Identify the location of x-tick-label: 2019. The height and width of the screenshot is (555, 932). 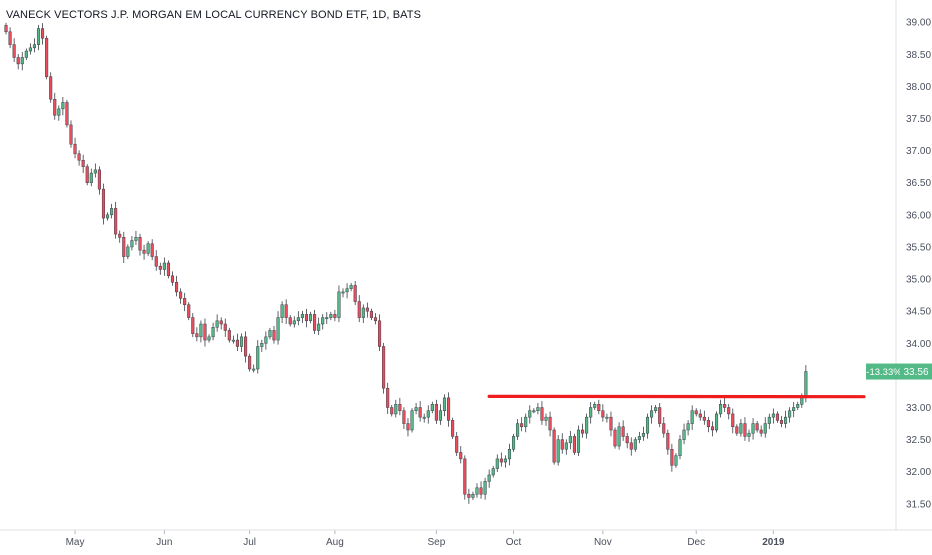
(773, 542).